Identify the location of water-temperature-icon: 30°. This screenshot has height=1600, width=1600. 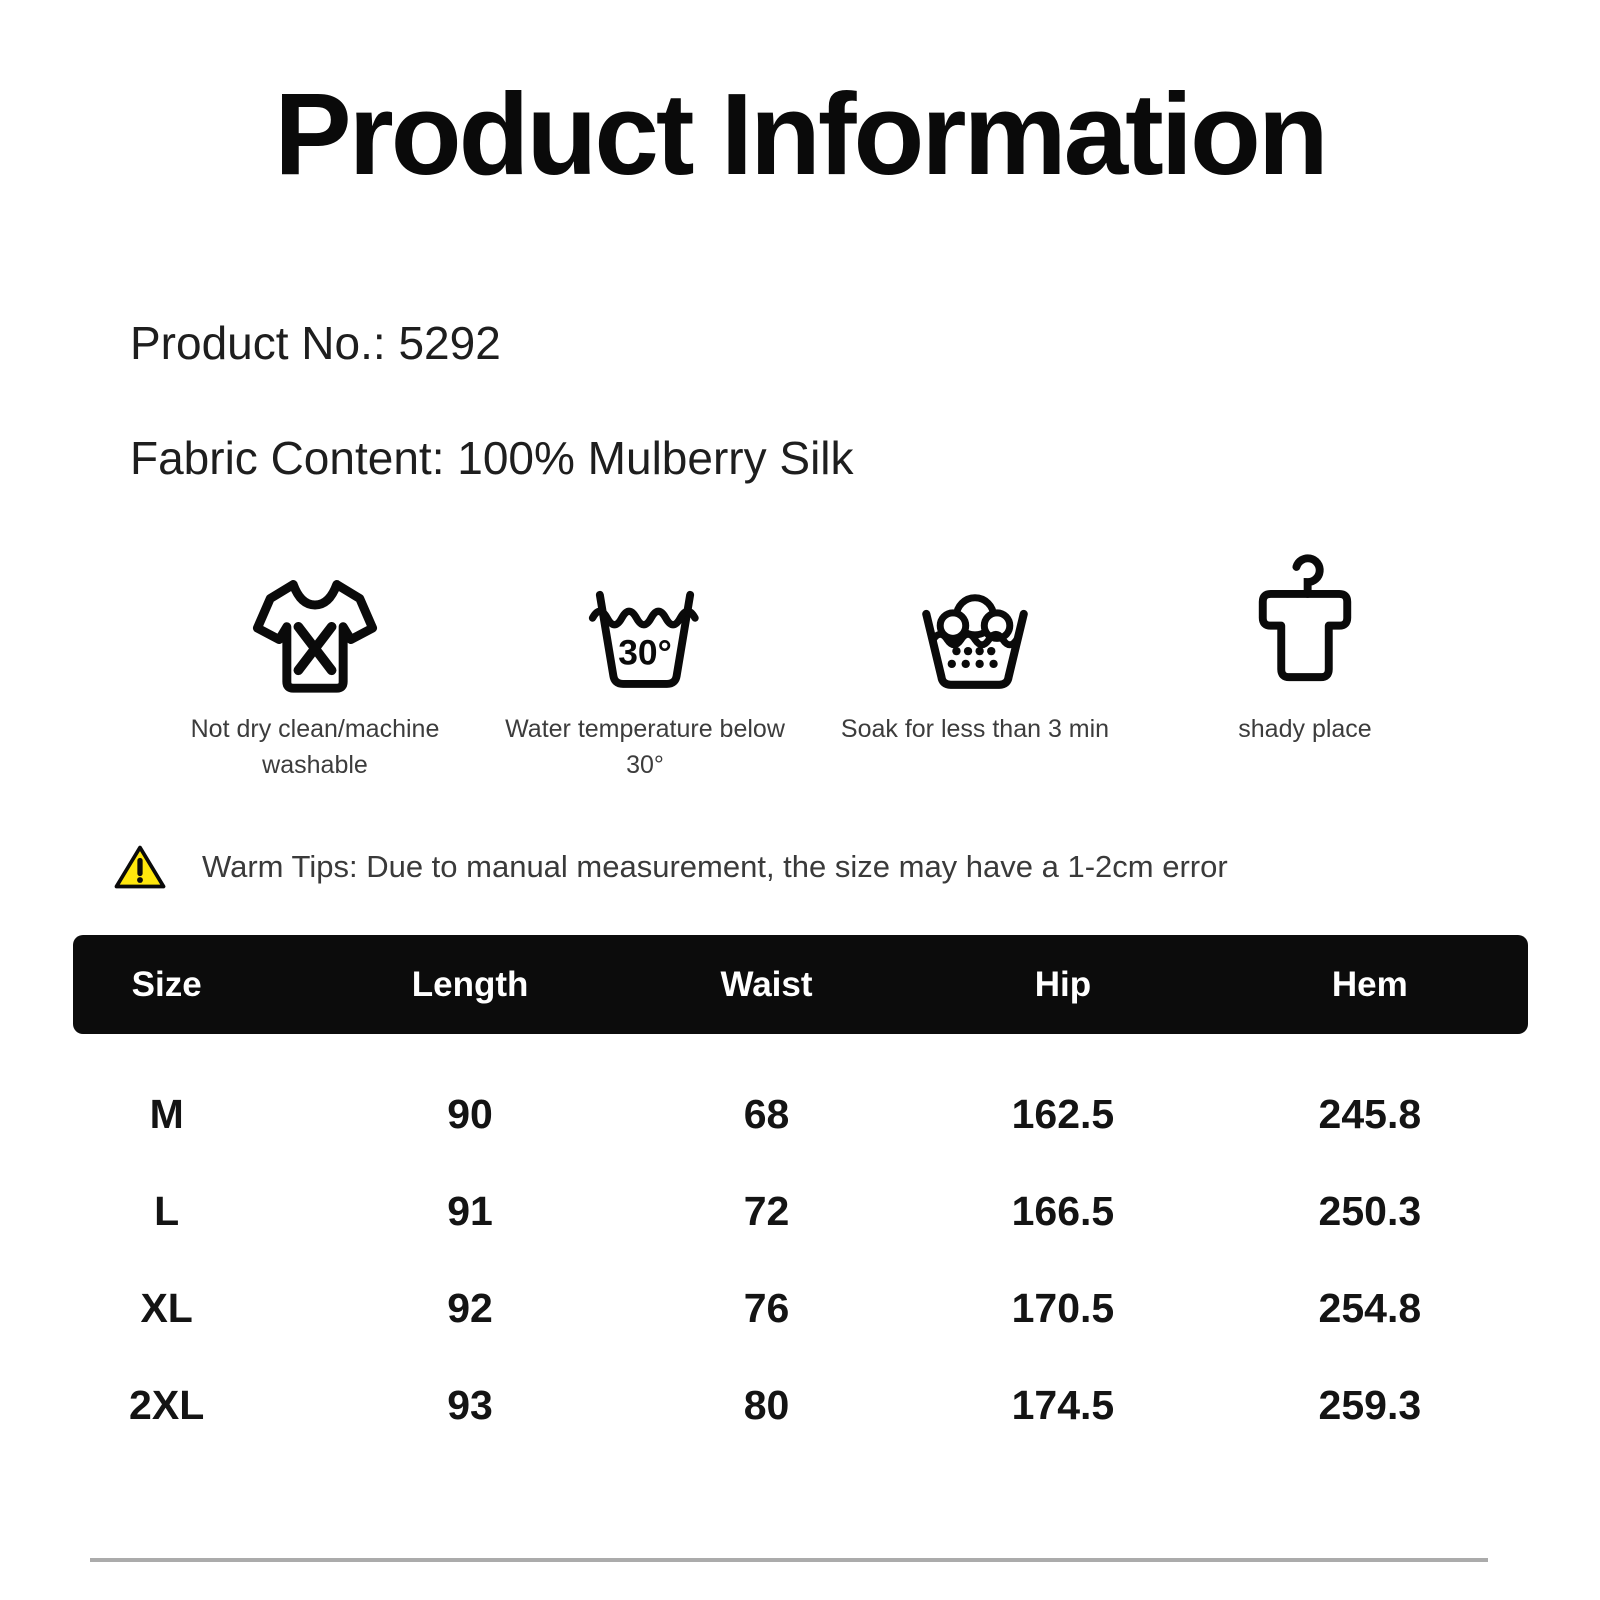
(643, 640).